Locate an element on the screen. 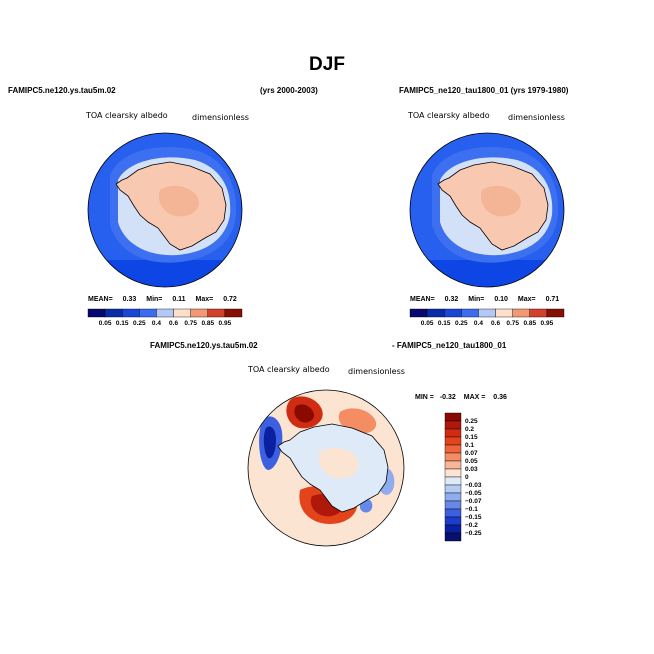 This screenshot has height=654, width=654. left-colorbar-tick-label-5: 0.75 is located at coordinates (190, 323).